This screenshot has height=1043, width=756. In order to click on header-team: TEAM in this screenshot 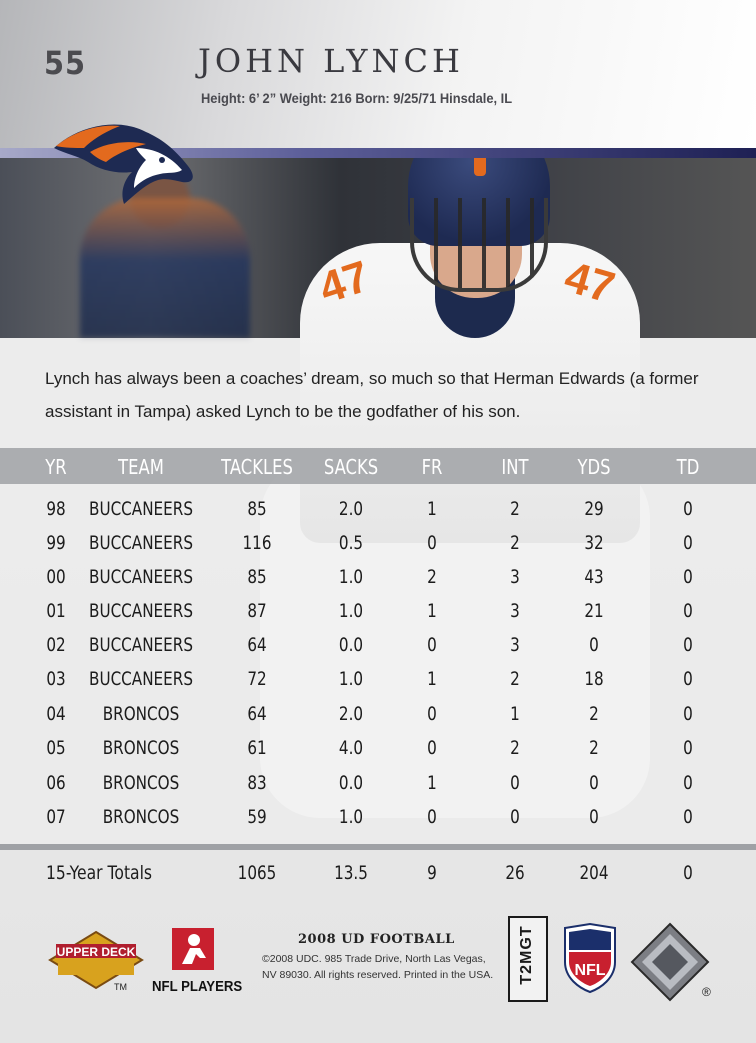, I will do `click(141, 467)`.